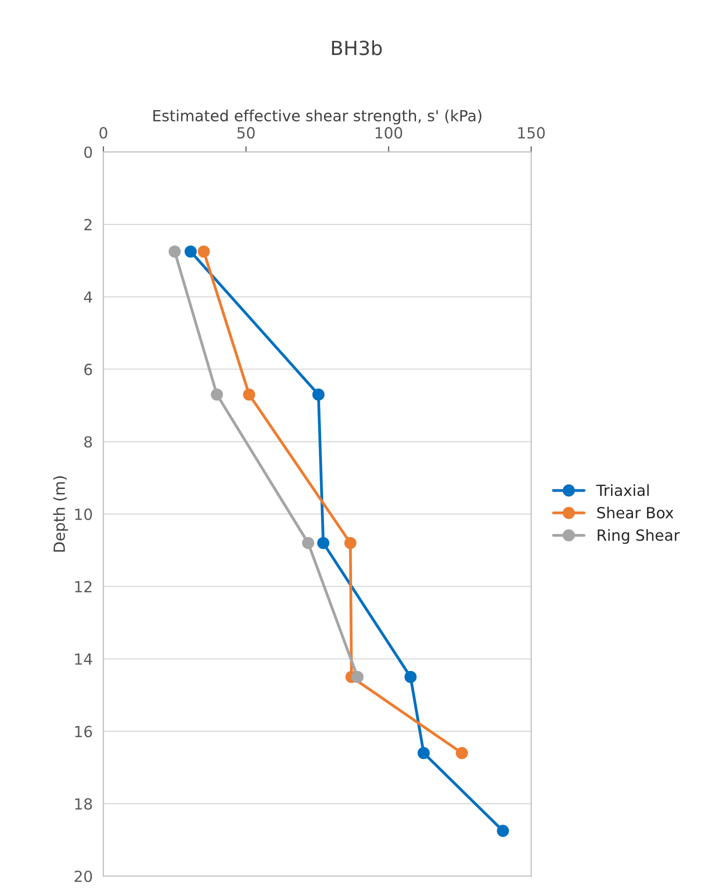 Image resolution: width=713 pixels, height=894 pixels. I want to click on legend-label: Ring Shear, so click(639, 536).